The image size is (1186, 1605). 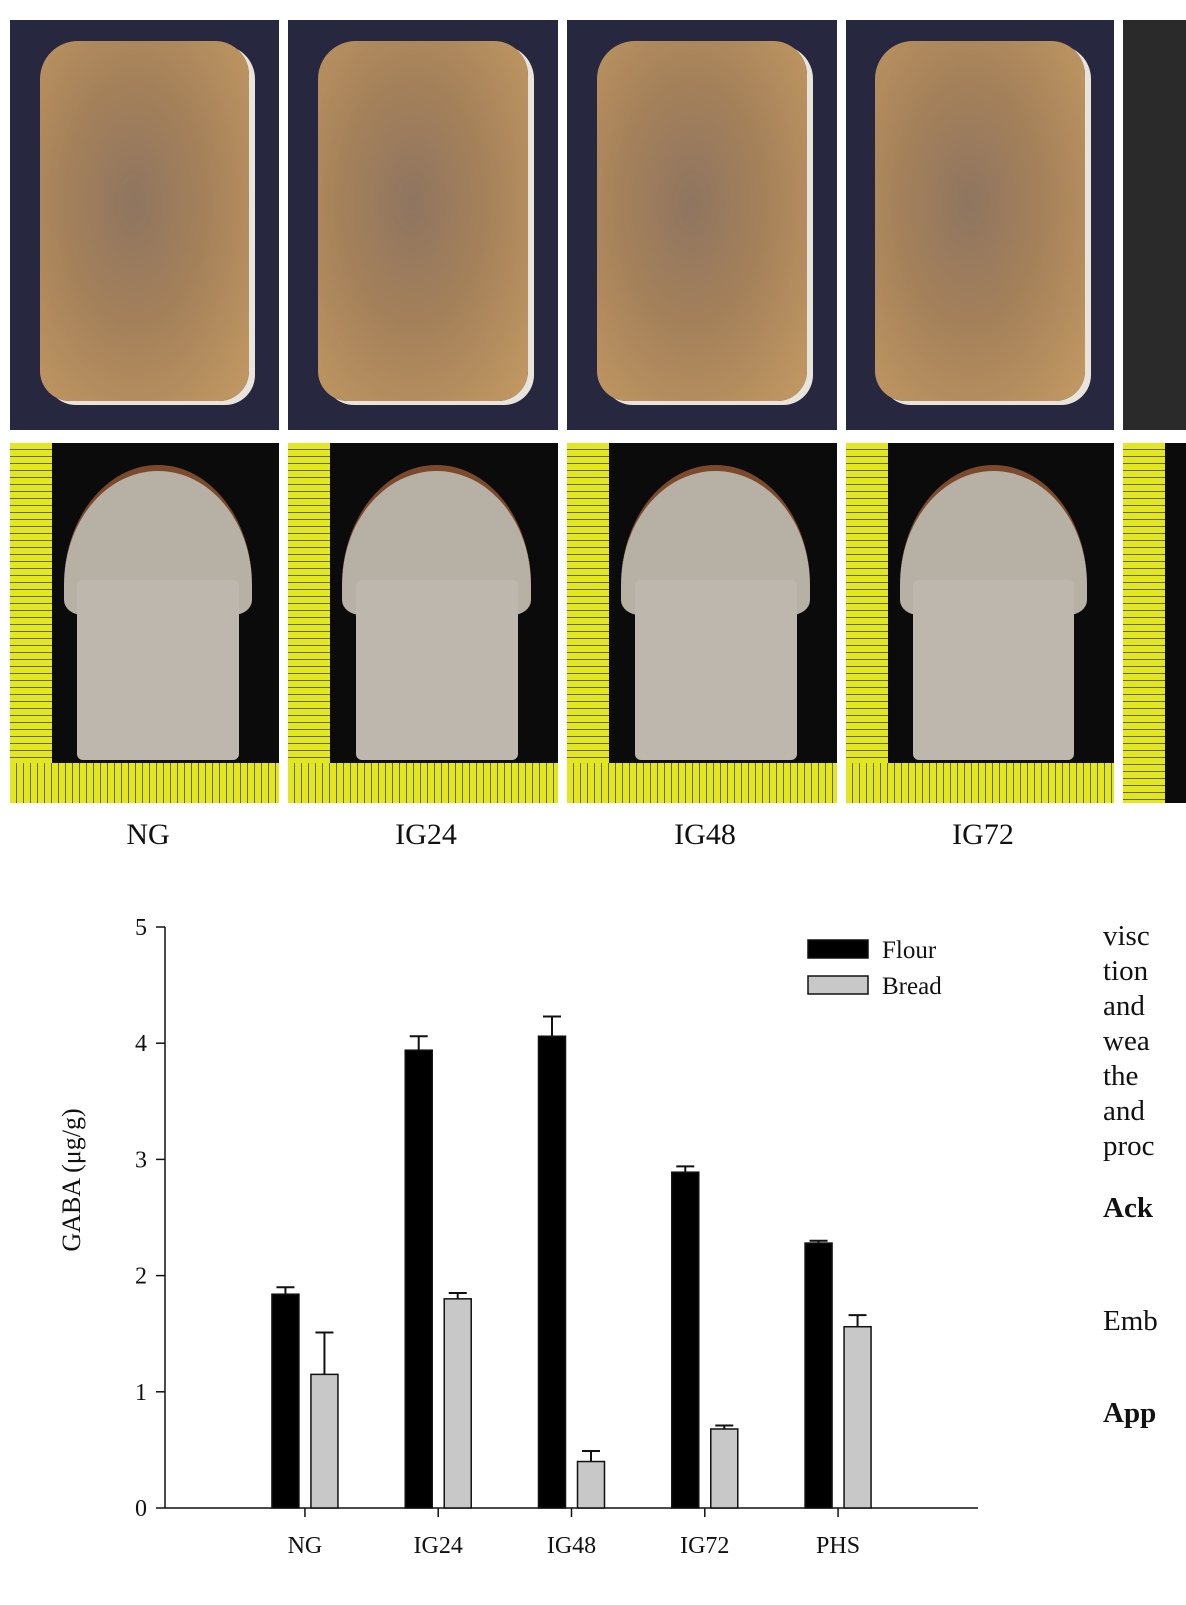 What do you see at coordinates (141, 1393) in the screenshot?
I see `y-tick-label: 1` at bounding box center [141, 1393].